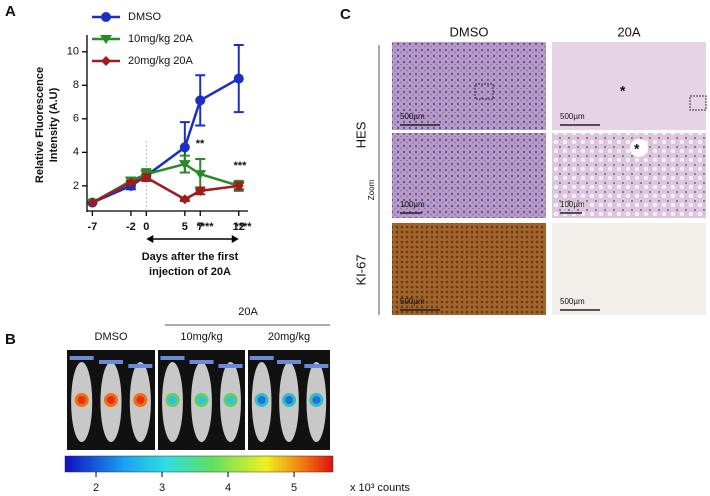  What do you see at coordinates (76, 152) in the screenshot?
I see `y-tick-label: 4` at bounding box center [76, 152].